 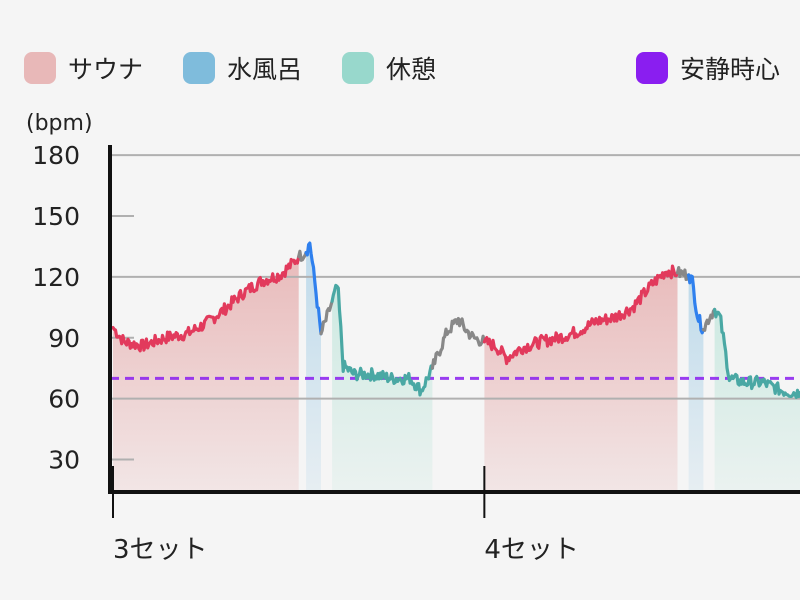 I want to click on legend-swatch-resting-hr, so click(x=652, y=68).